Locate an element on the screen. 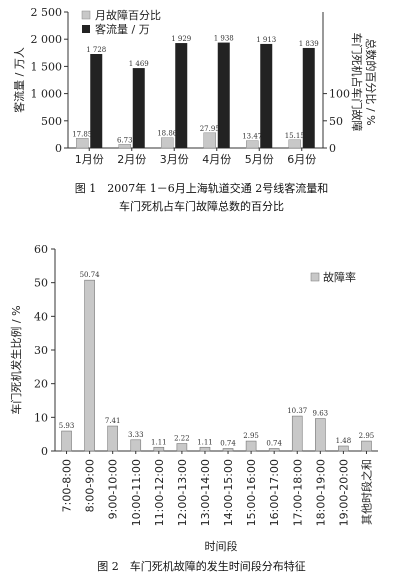  data-label-fault-percent: 6.73 is located at coordinates (125, 140).